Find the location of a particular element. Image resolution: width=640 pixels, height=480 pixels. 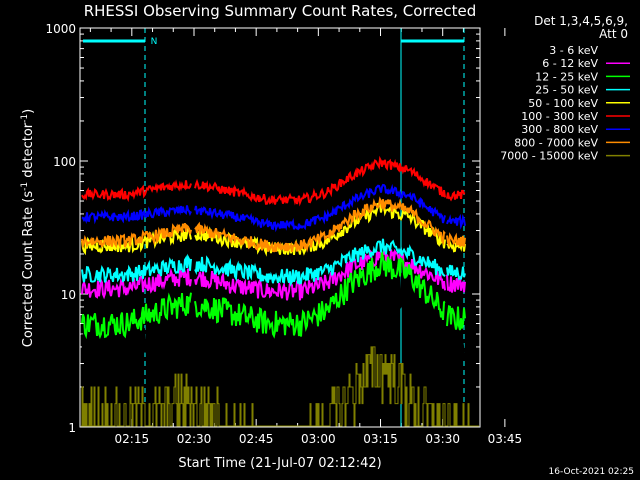

y-axis-label-end: ) is located at coordinates (28, 111).